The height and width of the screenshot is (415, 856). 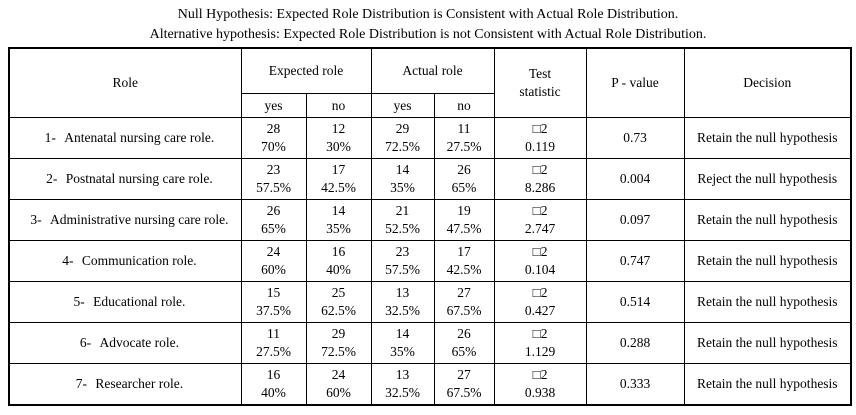 I want to click on actual-yes-count: 21, so click(x=402, y=210).